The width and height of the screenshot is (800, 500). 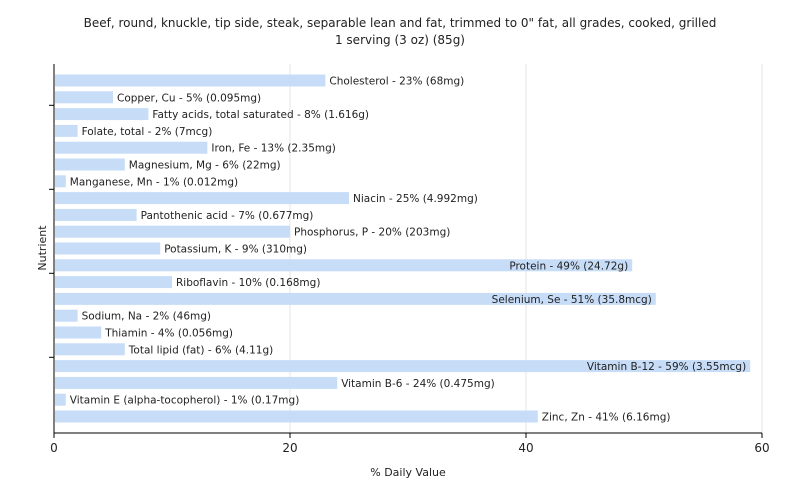 What do you see at coordinates (205, 166) in the screenshot?
I see `bar-label: Magnesium, Mg - 6% (22mg)` at bounding box center [205, 166].